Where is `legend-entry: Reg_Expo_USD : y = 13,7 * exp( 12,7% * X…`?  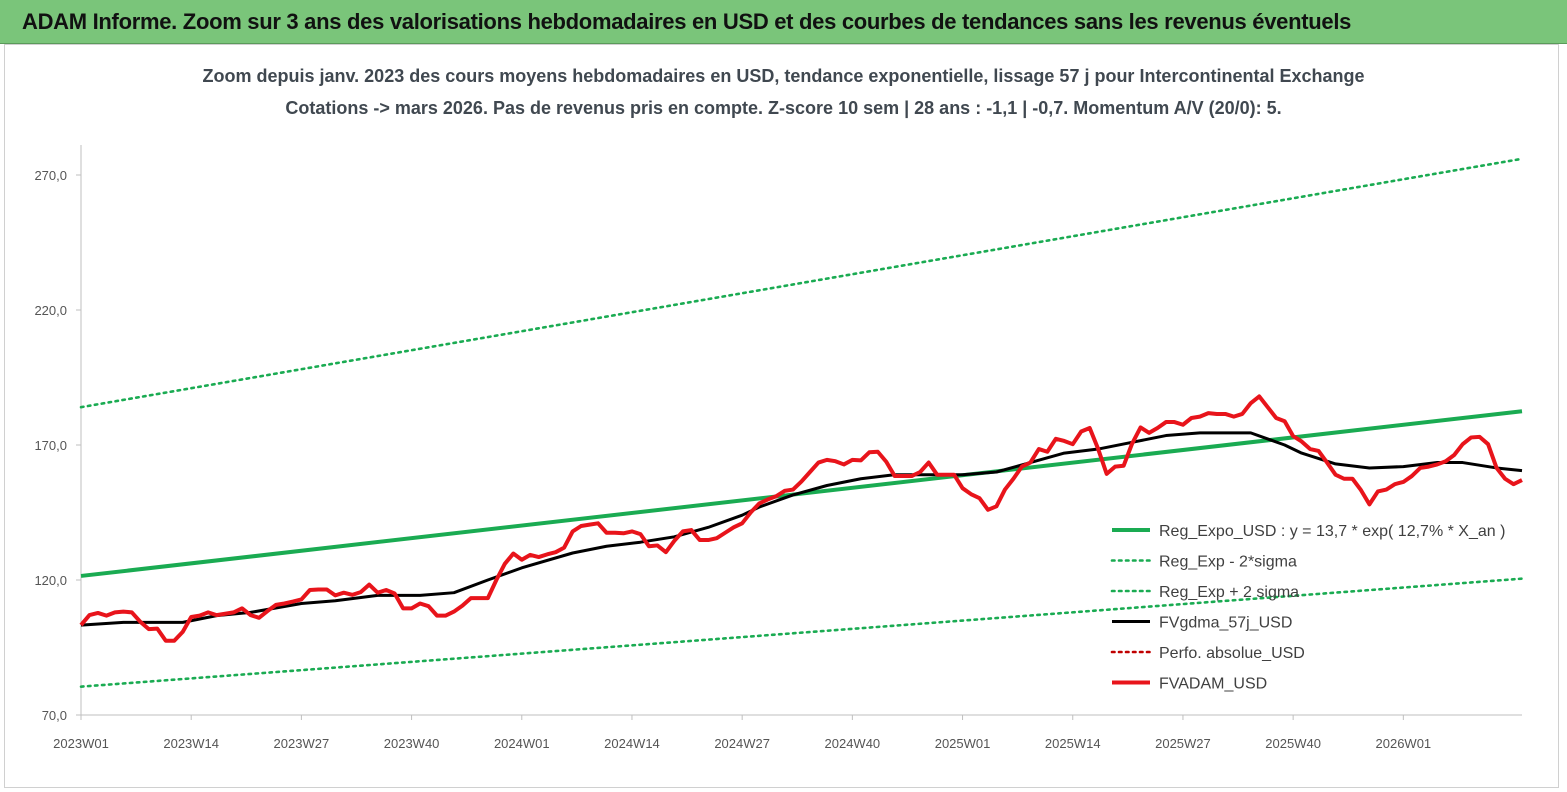 legend-entry: Reg_Expo_USD : y = 13,7 * exp( 12,7% * X… is located at coordinates (1332, 531).